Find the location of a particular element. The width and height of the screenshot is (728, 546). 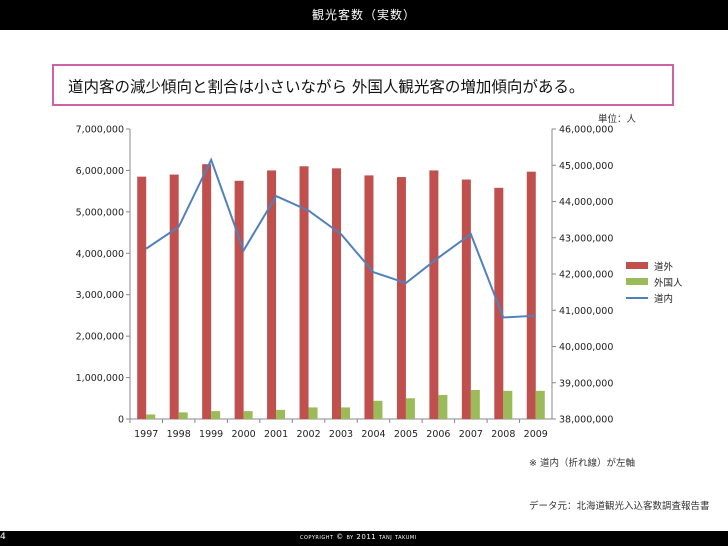

x-tick-label: 2002 is located at coordinates (308, 434).